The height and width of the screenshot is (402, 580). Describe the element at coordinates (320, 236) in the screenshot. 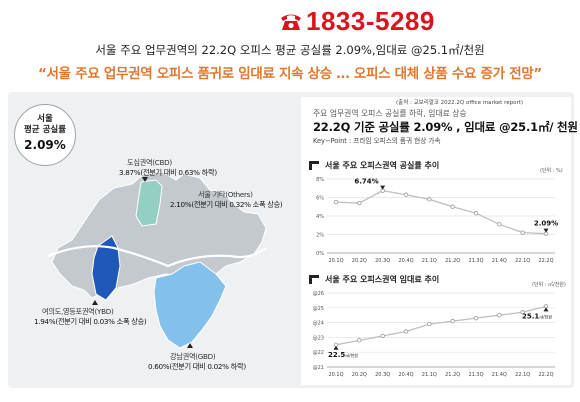

I see `y-tick-label: 2%` at that location.